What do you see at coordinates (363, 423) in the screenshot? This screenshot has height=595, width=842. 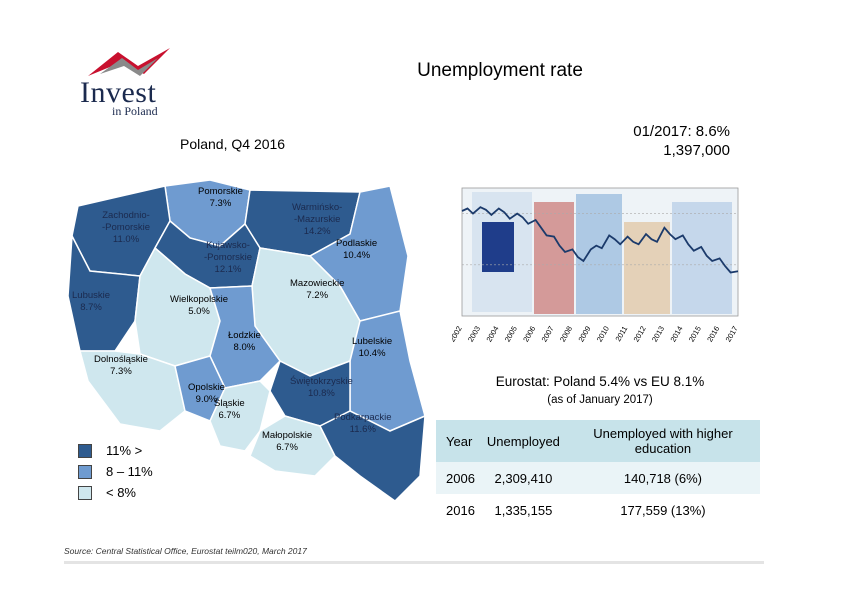 I see `region-label-podkarpackie: Podkarpackie 11.6%` at bounding box center [363, 423].